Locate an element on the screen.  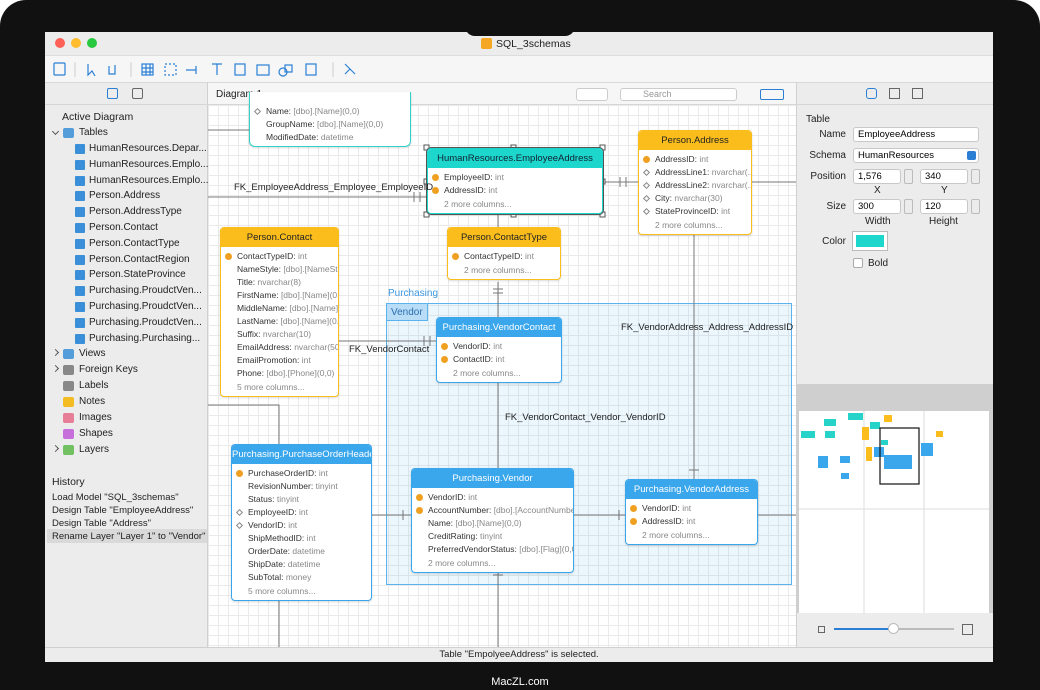
diagram-tab: Diagram 1 is located at coordinates (239, 94).